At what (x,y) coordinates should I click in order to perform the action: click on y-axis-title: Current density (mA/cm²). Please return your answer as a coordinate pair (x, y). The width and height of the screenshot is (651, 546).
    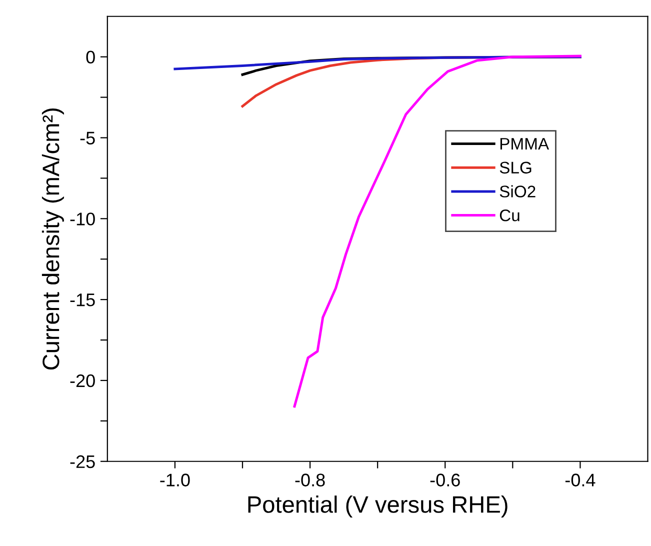
    Looking at the image, I should click on (53, 239).